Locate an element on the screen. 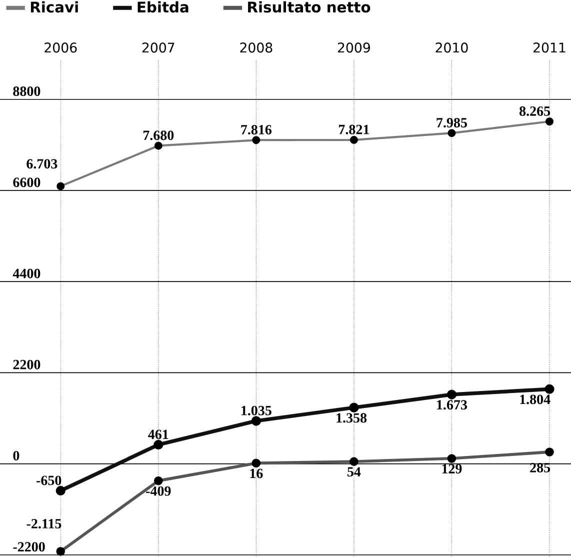  y-tick-label: 0 is located at coordinates (16, 455).